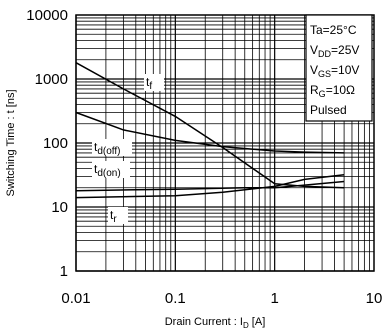 The height and width of the screenshot is (331, 385). I want to click on series-td(off)-line, so click(210, 132).